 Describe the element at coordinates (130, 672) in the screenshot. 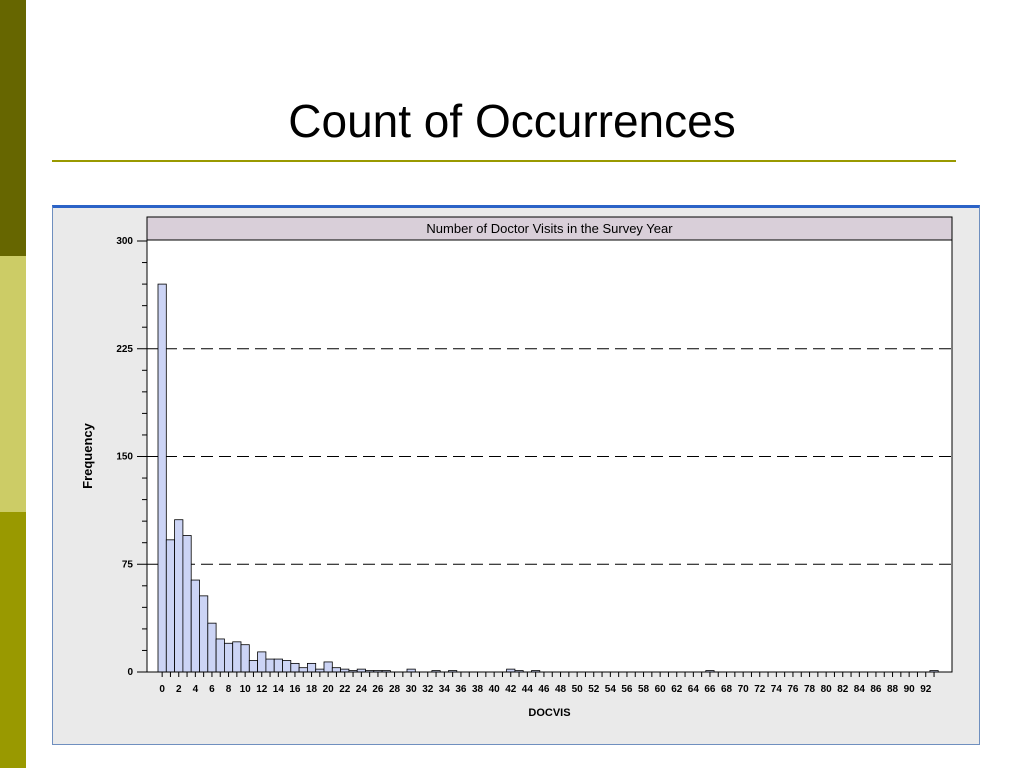

I see `y-tick-label: 0` at that location.